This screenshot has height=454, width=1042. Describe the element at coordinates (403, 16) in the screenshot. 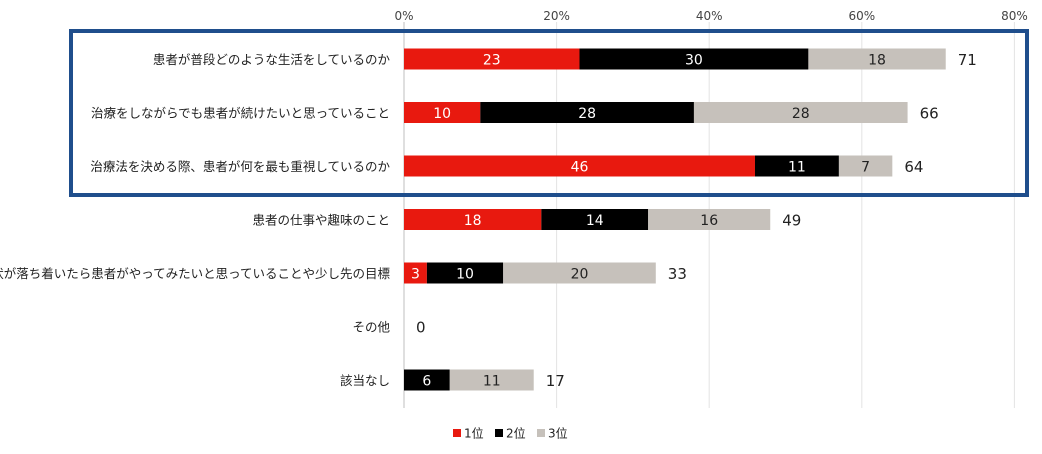

I see `x-tick-label: 0%` at that location.